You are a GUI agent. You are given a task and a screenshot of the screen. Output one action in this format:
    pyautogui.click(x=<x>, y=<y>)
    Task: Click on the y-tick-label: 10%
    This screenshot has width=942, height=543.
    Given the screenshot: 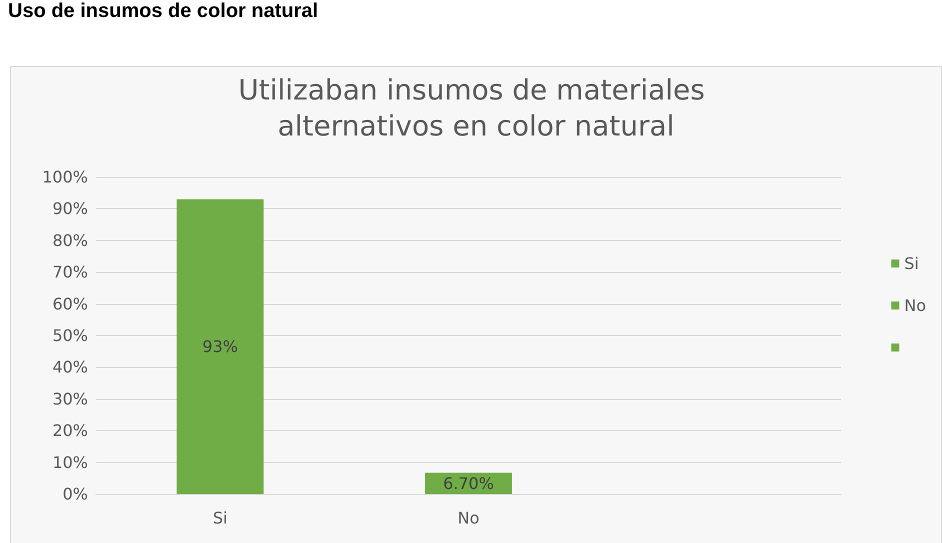 What is the action you would take?
    pyautogui.click(x=70, y=462)
    